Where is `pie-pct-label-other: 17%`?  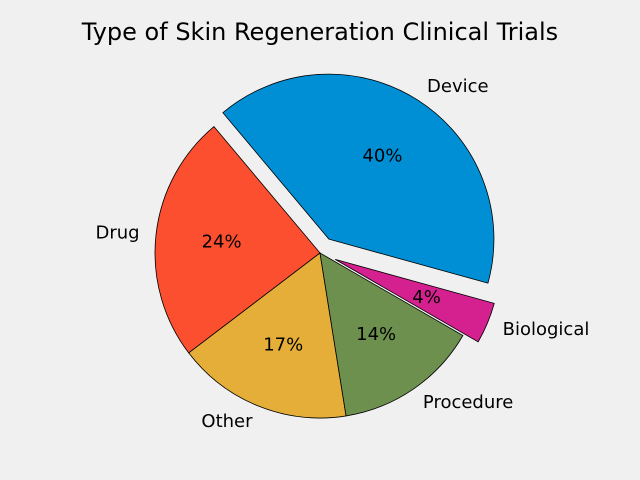 pie-pct-label-other: 17% is located at coordinates (283, 344).